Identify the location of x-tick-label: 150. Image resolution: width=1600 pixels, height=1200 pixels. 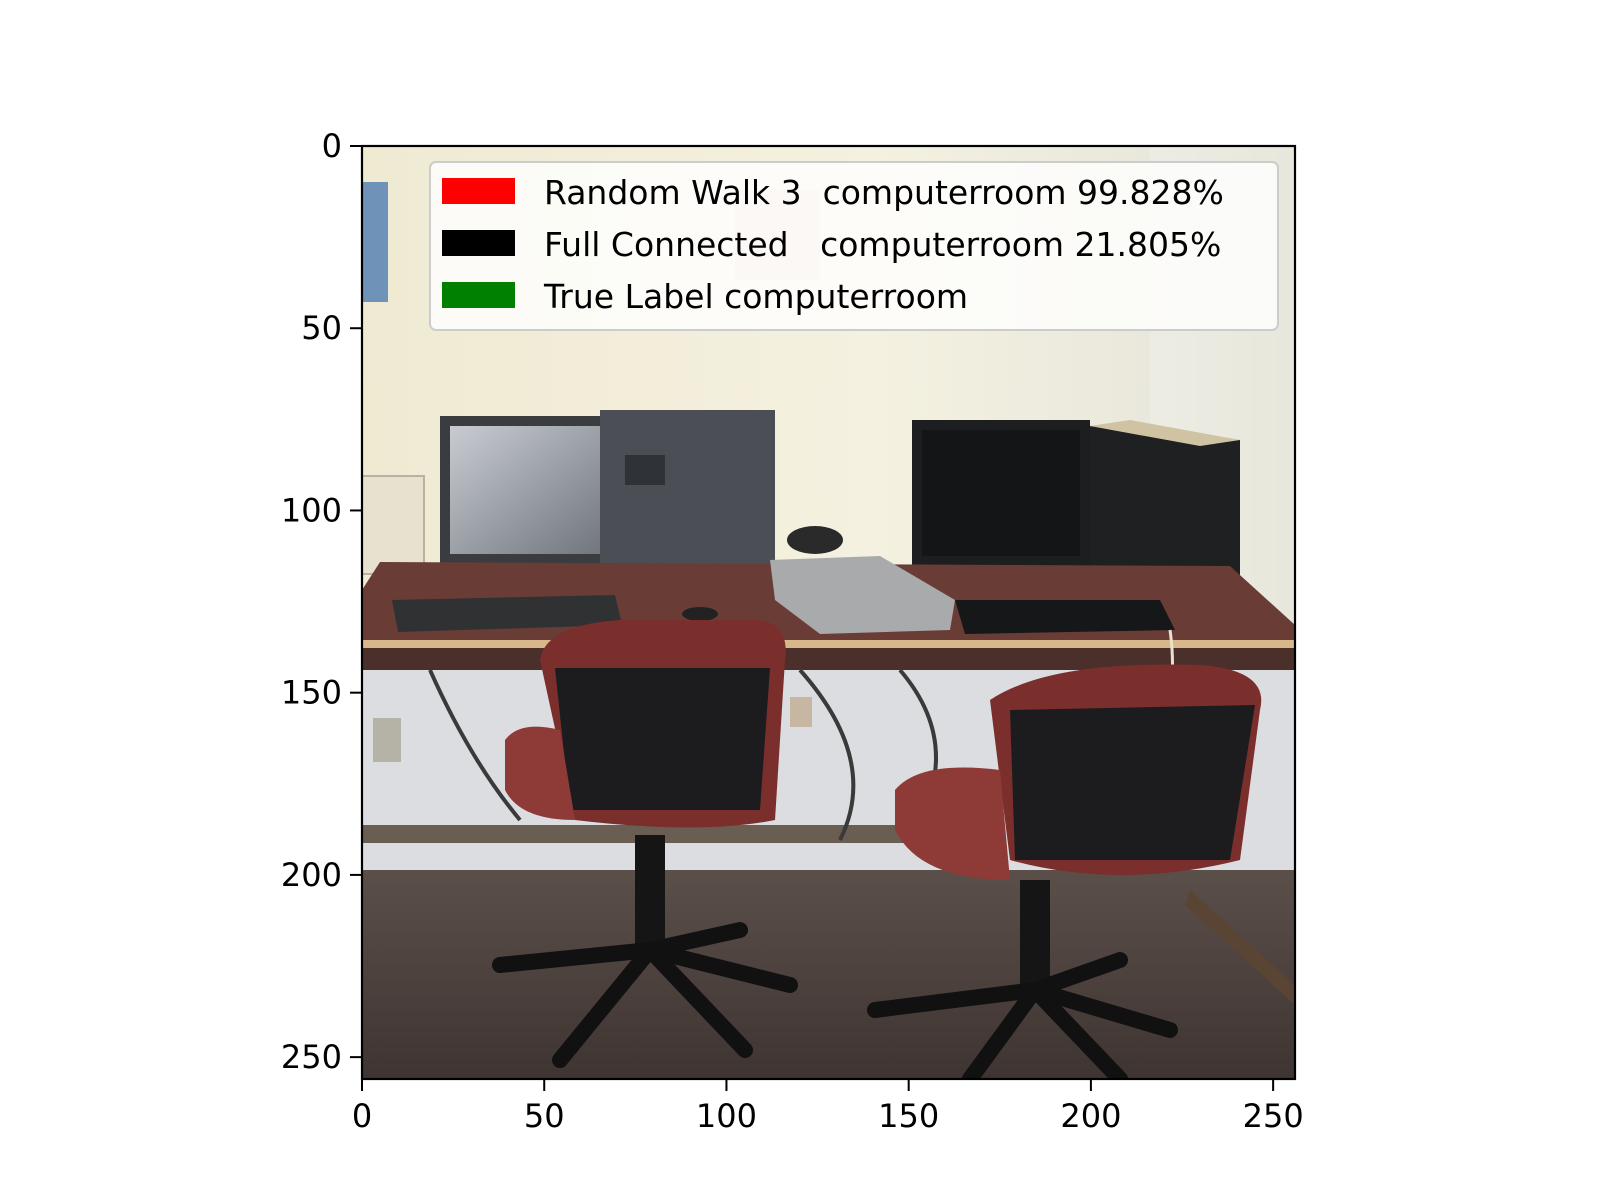
(908, 1116).